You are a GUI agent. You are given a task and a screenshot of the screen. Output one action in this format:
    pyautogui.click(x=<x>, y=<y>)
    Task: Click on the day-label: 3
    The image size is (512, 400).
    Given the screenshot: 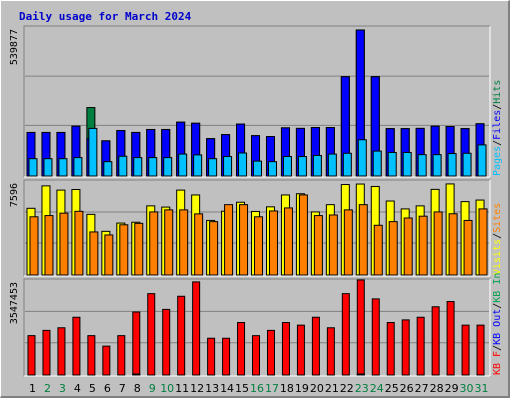 What is the action you would take?
    pyautogui.click(x=62, y=388)
    